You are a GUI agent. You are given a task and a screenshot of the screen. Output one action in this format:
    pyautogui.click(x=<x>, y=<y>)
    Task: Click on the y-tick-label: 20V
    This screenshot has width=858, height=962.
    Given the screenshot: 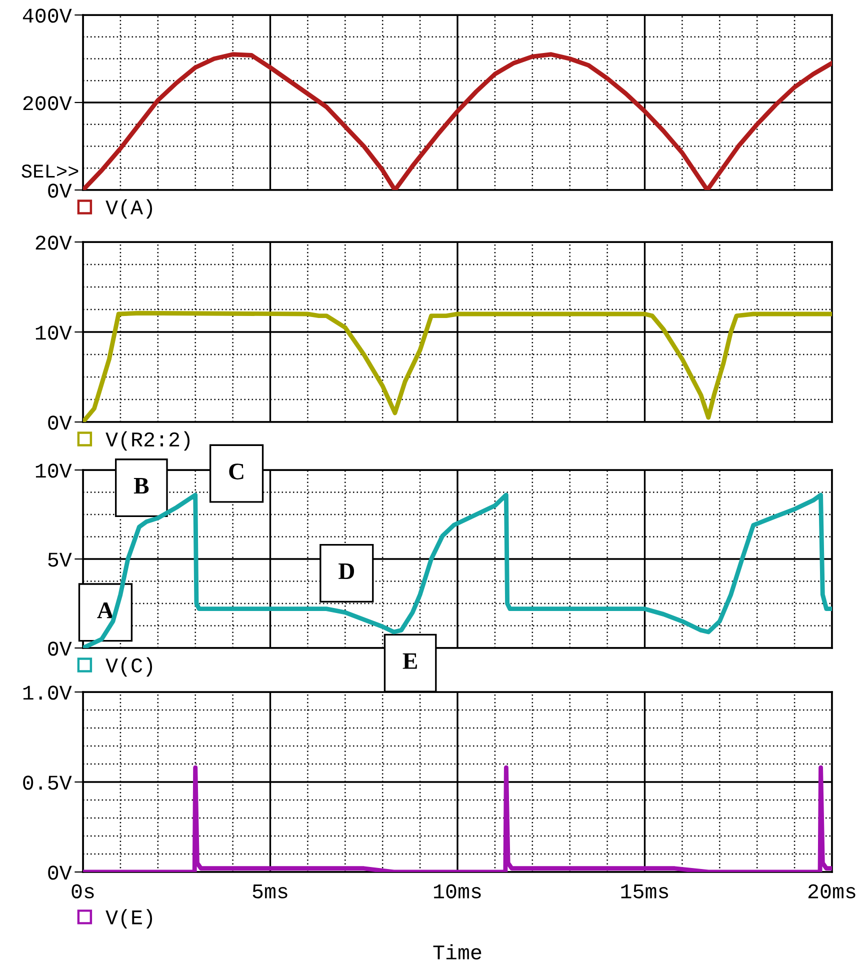 What is the action you would take?
    pyautogui.click(x=54, y=243)
    